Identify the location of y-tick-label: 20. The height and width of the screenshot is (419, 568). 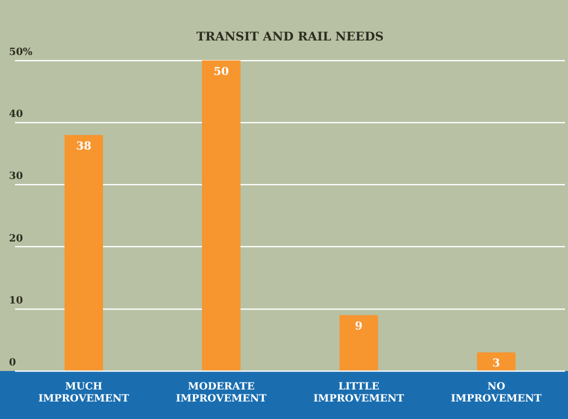
(16, 238).